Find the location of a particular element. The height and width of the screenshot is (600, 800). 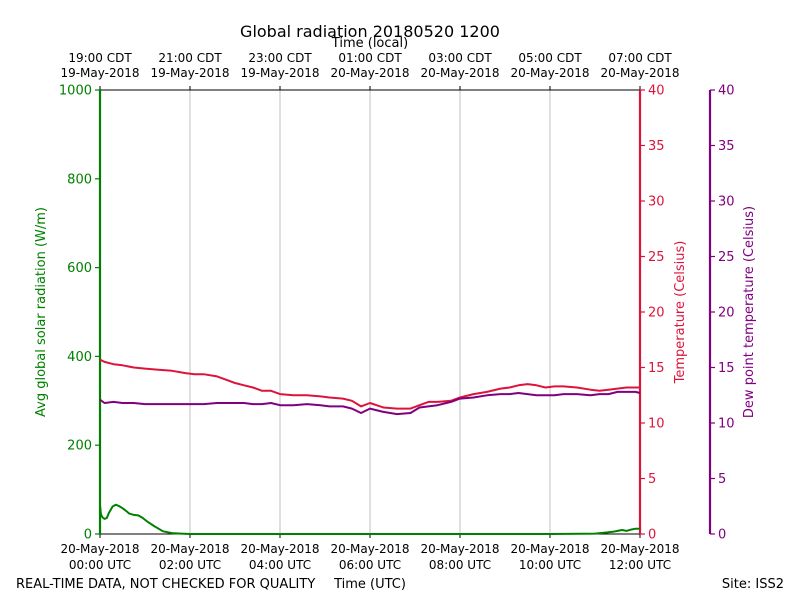

radiation-y-tick-label: 200 is located at coordinates (79, 446).